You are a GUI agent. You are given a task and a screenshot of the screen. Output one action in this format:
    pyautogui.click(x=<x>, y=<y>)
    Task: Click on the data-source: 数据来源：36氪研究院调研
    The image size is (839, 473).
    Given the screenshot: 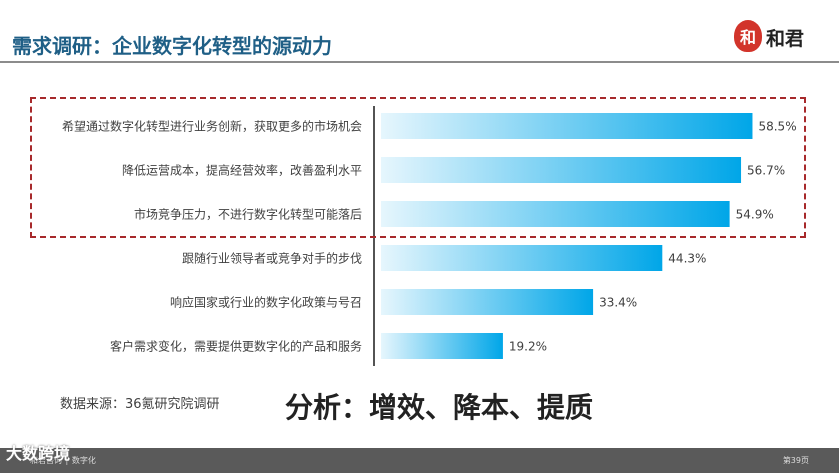 What is the action you would take?
    pyautogui.click(x=140, y=404)
    